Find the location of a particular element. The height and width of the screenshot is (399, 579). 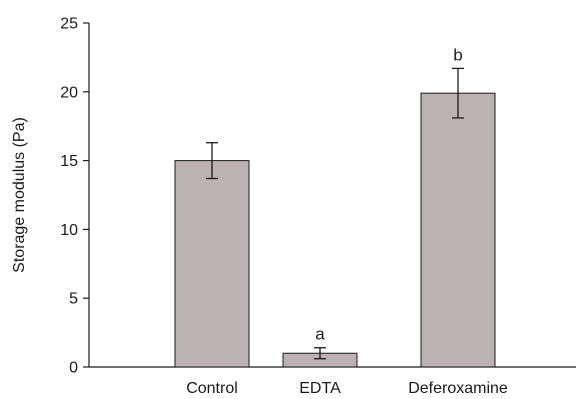

error-bar-deferoxamine is located at coordinates (458, 93).